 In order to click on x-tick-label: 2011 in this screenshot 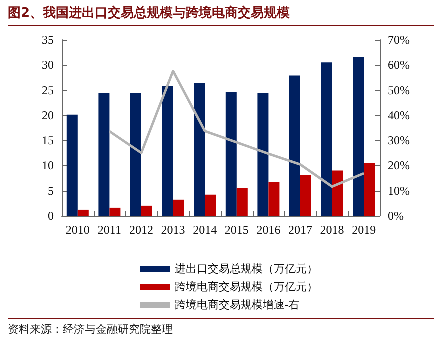, I will do `click(110, 230)`.